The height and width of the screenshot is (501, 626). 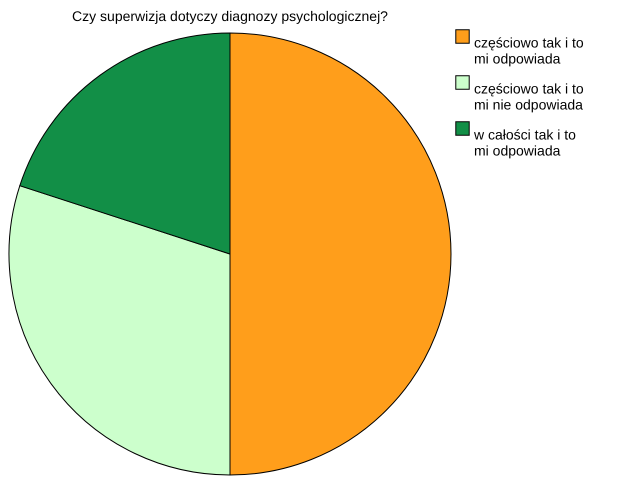 I want to click on legend-label: częściowo tak i to mi odpowiada, so click(x=529, y=50).